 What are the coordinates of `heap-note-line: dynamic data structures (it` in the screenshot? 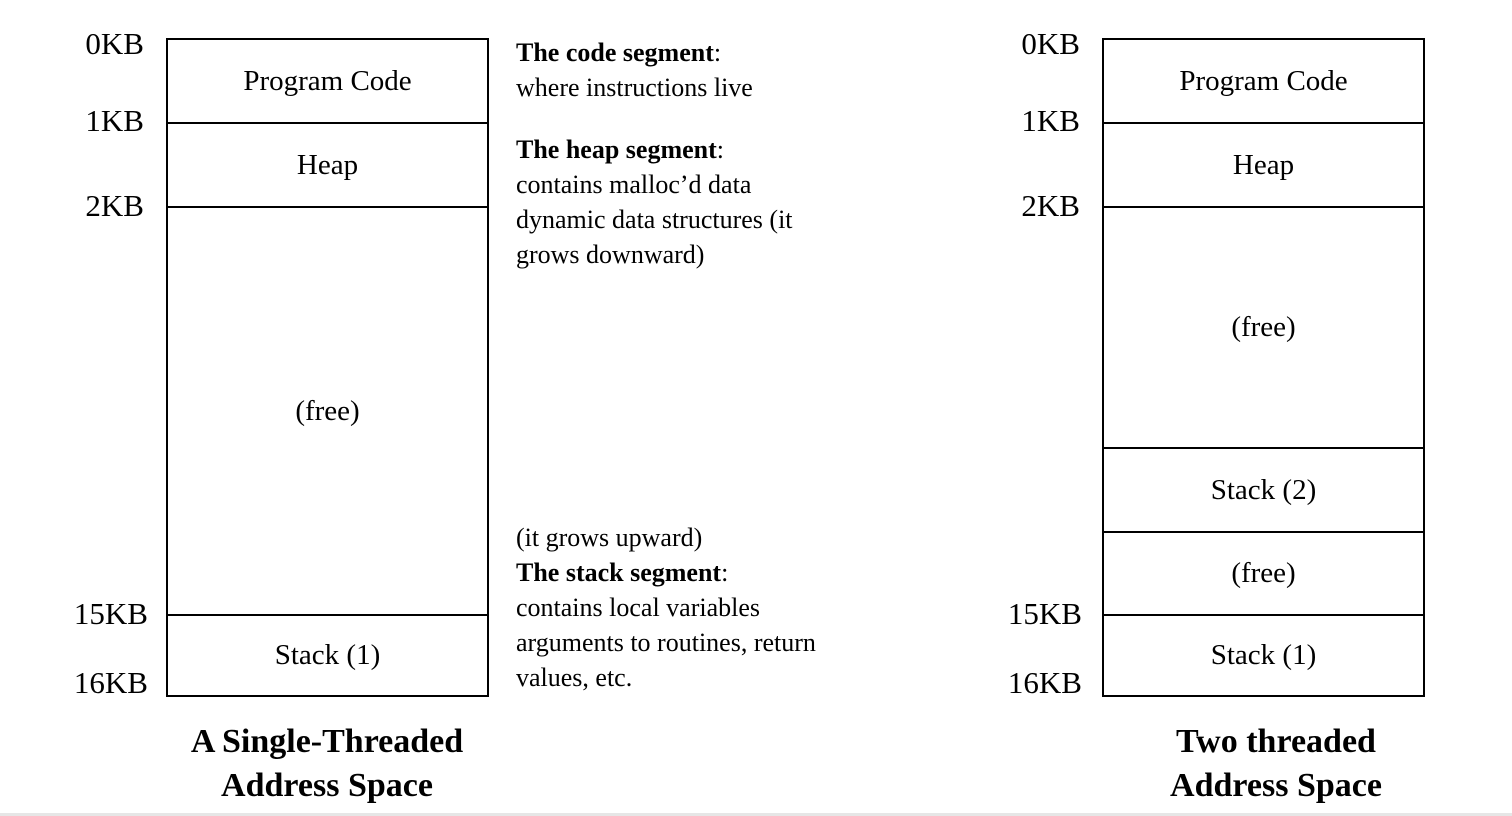 It's located at (654, 219).